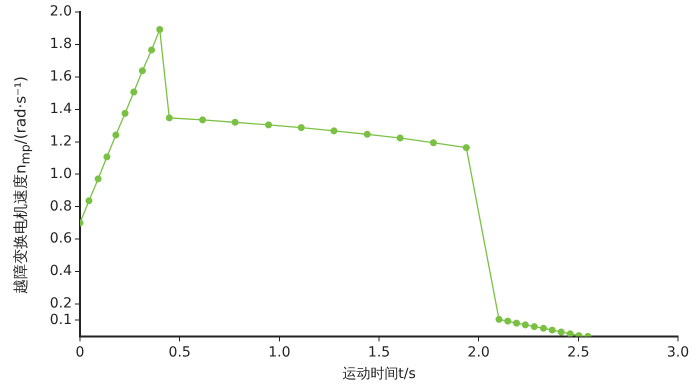 The image size is (700, 385). I want to click on x-tick-label: 0.5, so click(179, 352).